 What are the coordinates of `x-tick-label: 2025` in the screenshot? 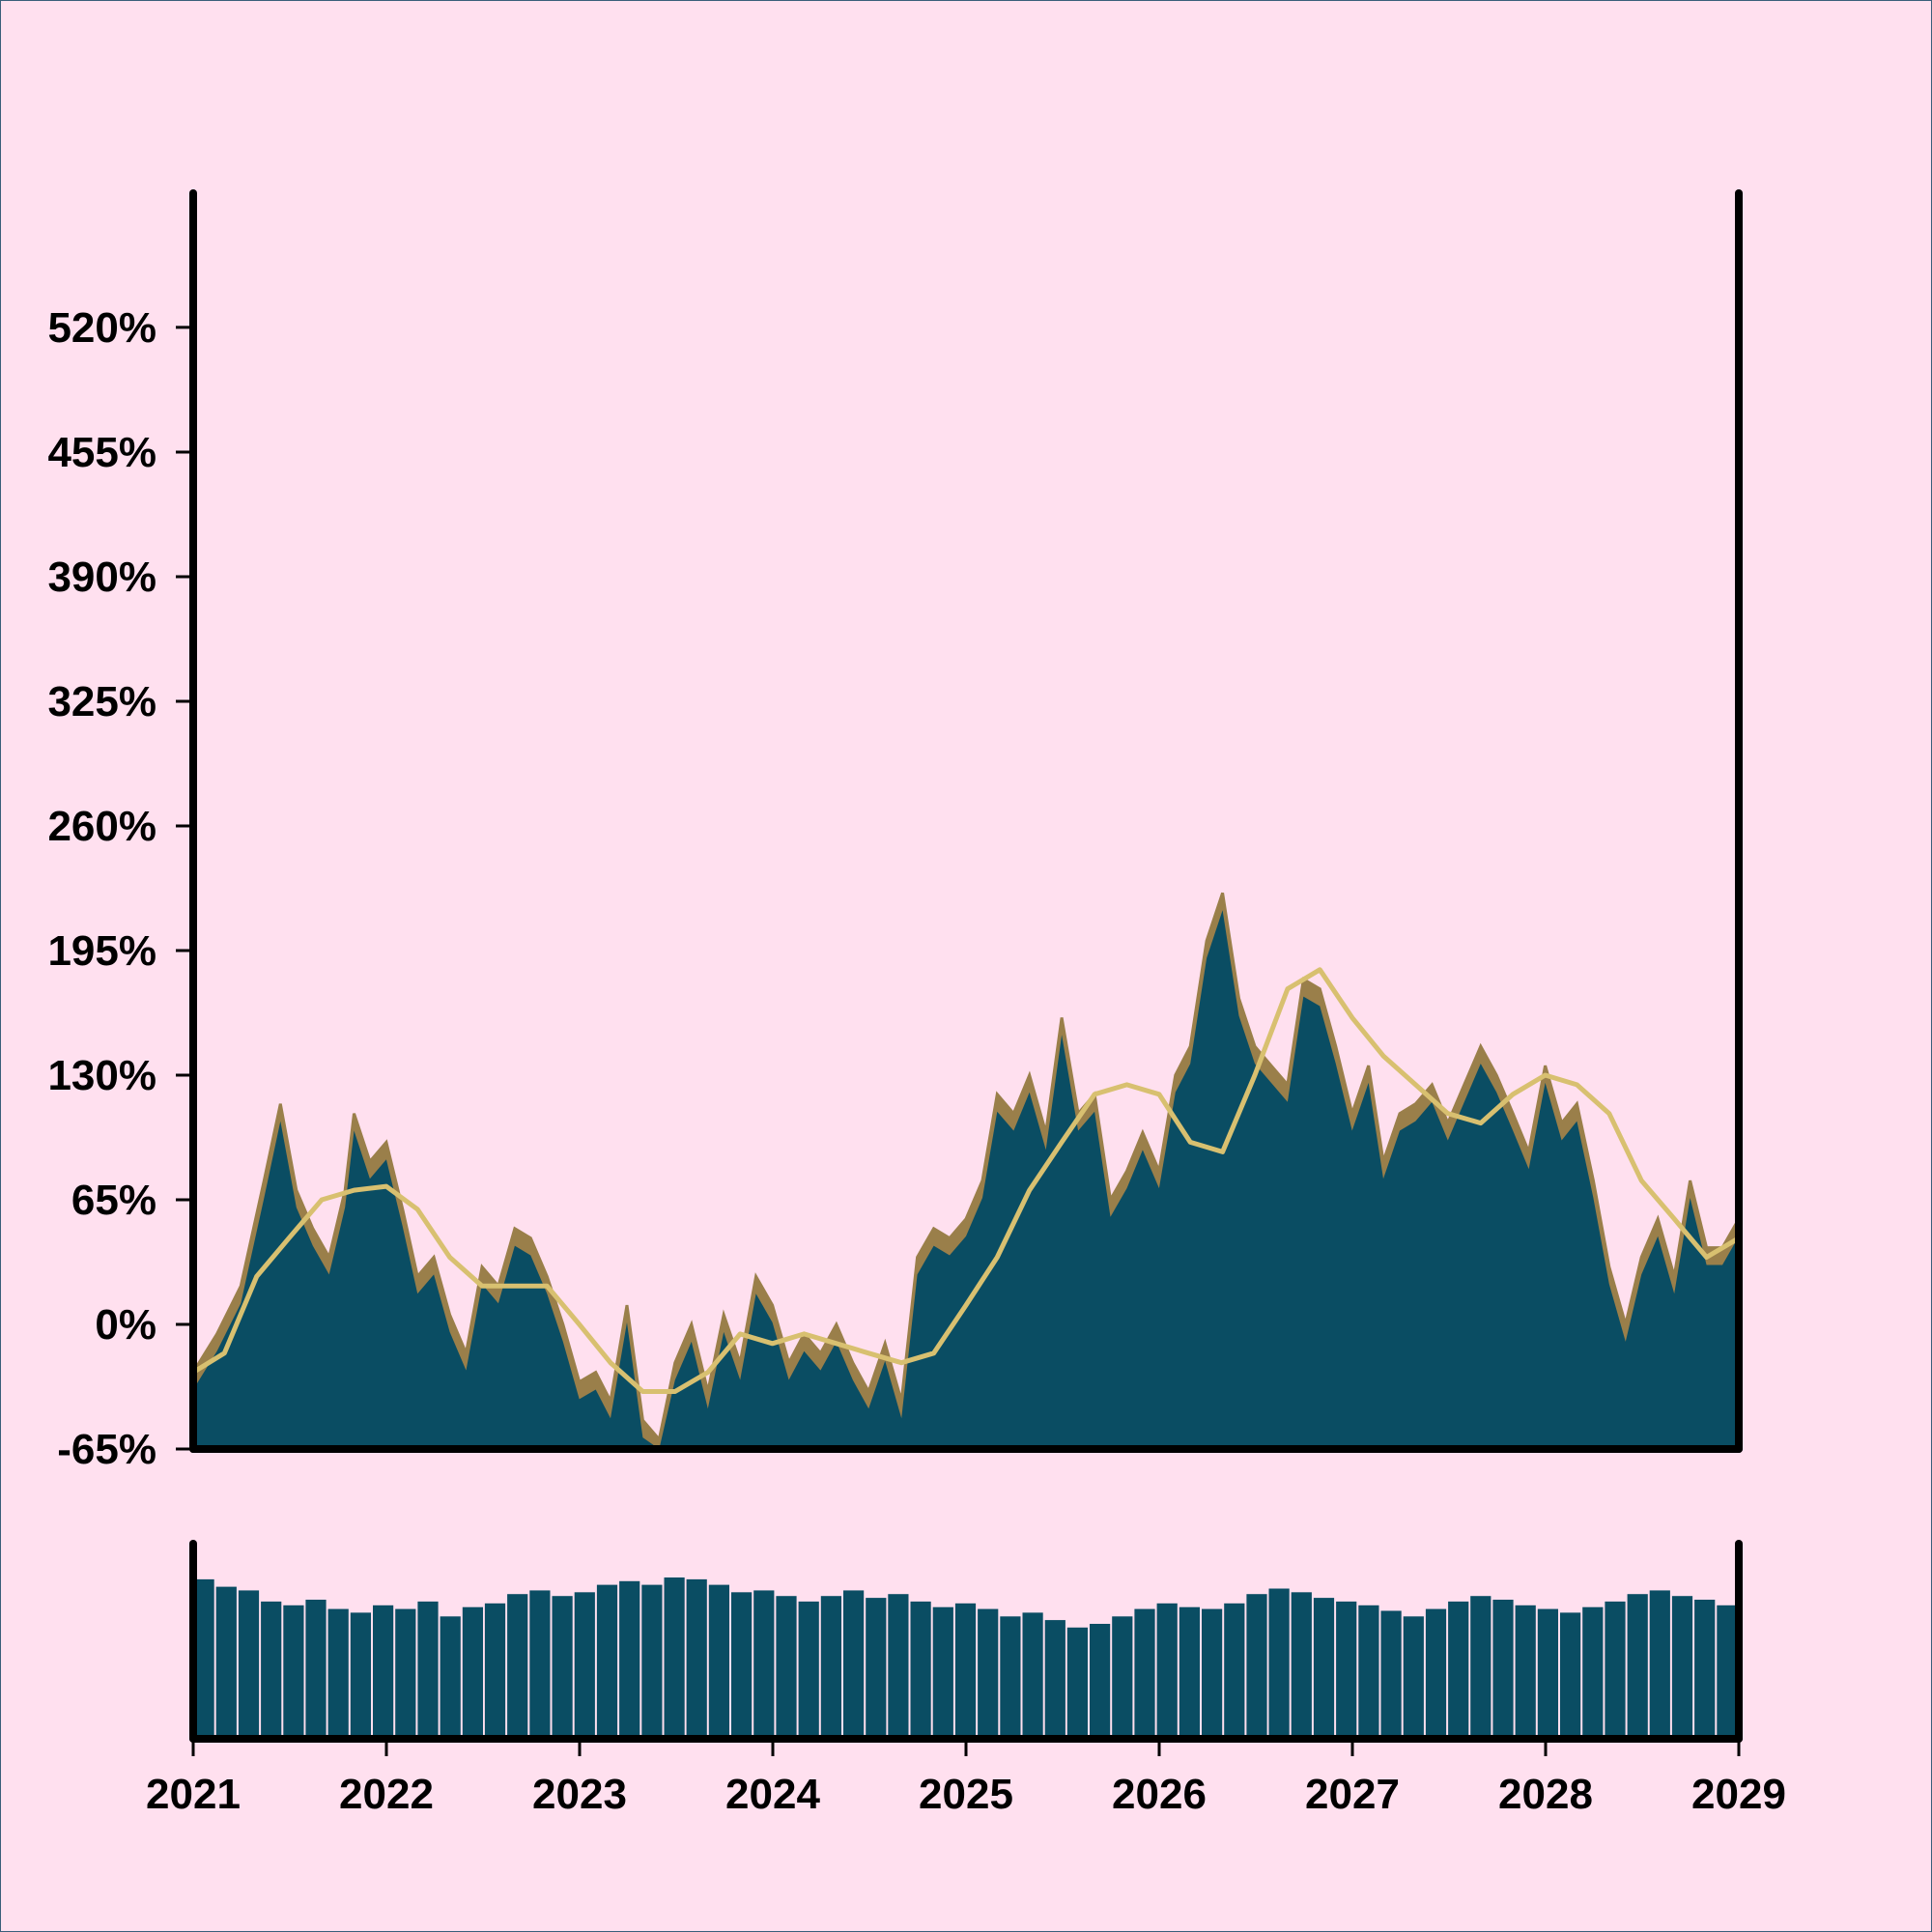 It's located at (966, 1794).